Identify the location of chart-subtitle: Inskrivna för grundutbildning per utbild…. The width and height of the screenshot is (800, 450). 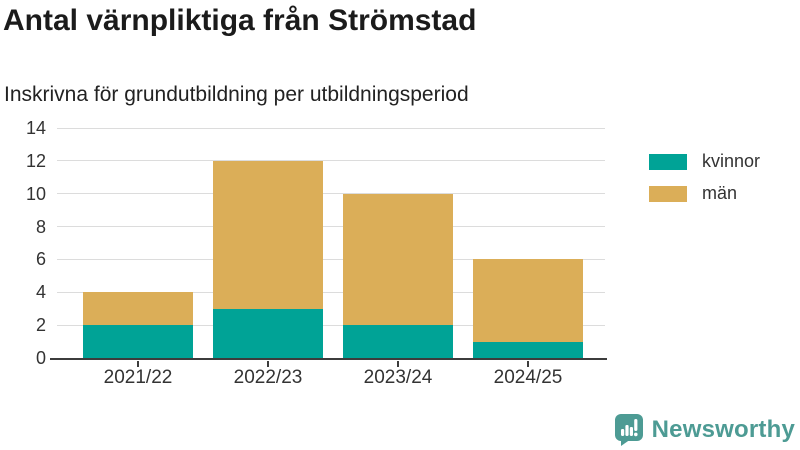
(236, 94).